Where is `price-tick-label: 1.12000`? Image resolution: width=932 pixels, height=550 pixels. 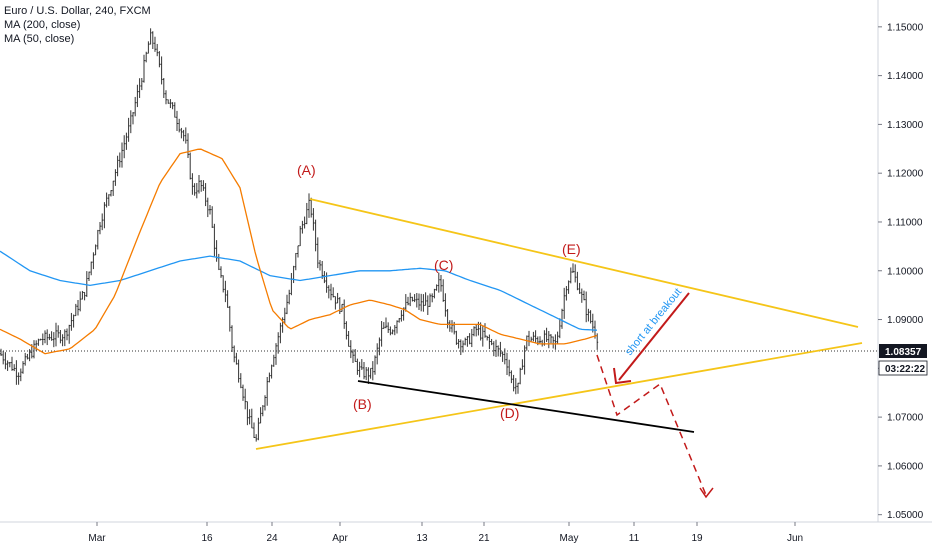
price-tick-label: 1.12000 is located at coordinates (905, 174).